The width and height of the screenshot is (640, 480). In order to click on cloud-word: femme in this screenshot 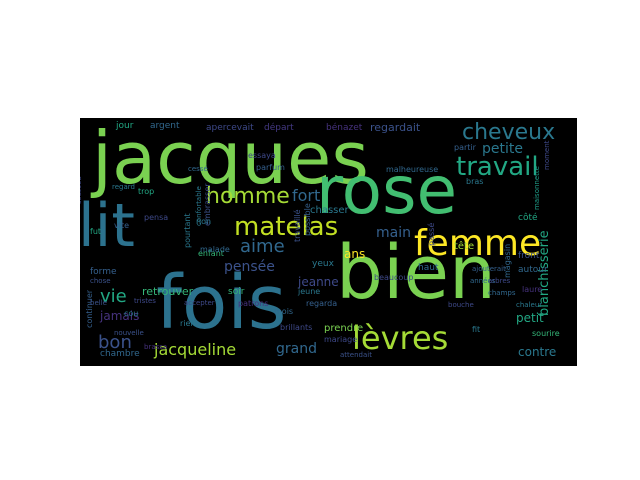, I will do `click(478, 243)`.